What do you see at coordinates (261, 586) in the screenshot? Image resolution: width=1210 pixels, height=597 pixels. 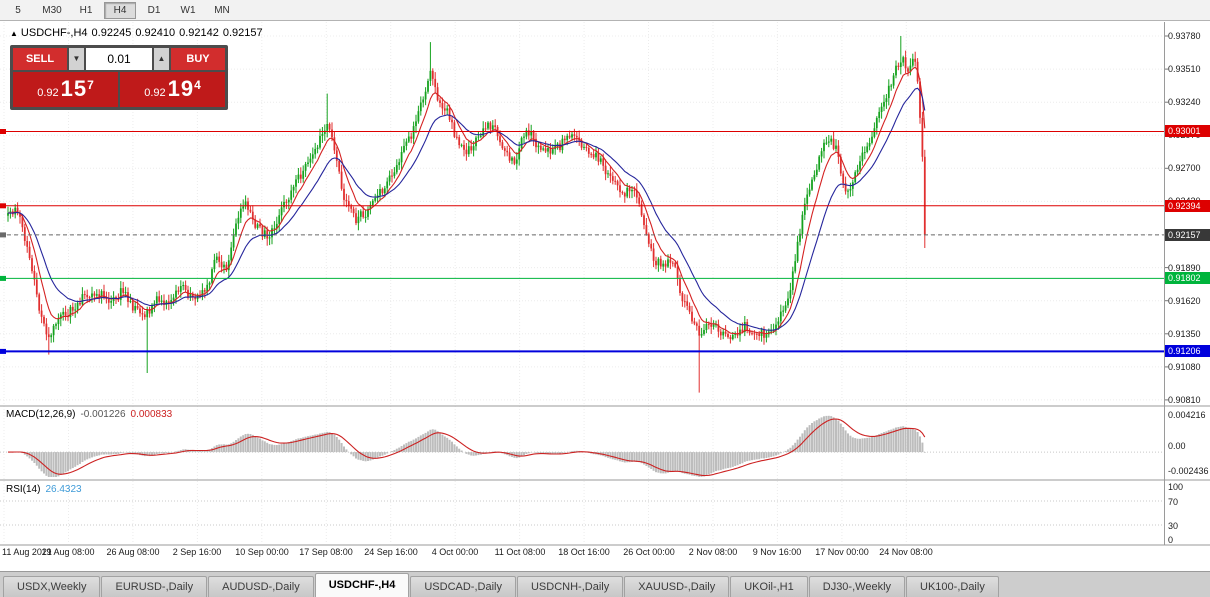 I see `chart-tab-audusd-daily: AUDUSD-,Daily` at bounding box center [261, 586].